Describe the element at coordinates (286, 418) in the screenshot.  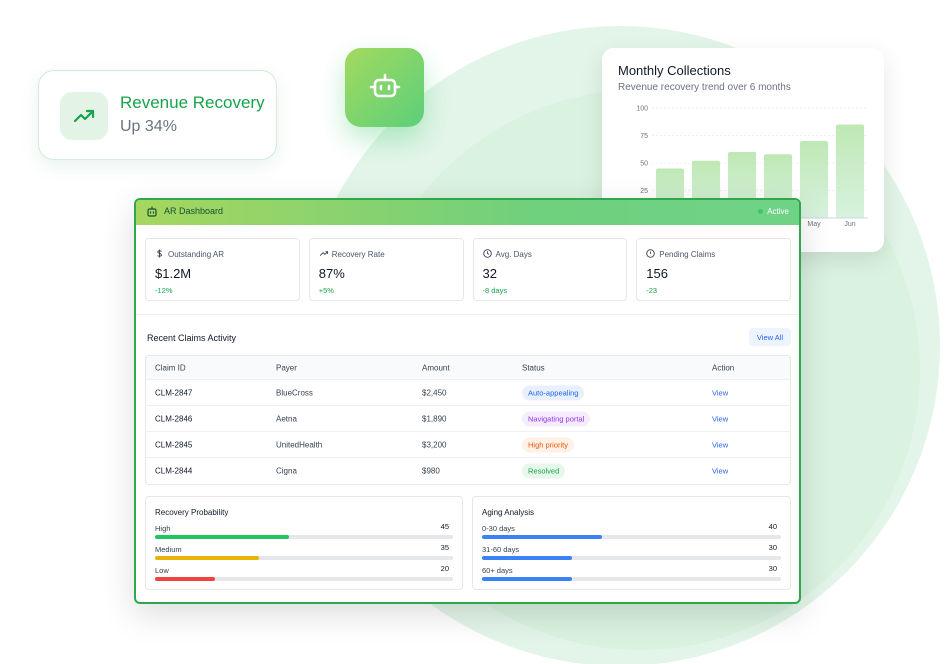
I see `payer: Aetna` at that location.